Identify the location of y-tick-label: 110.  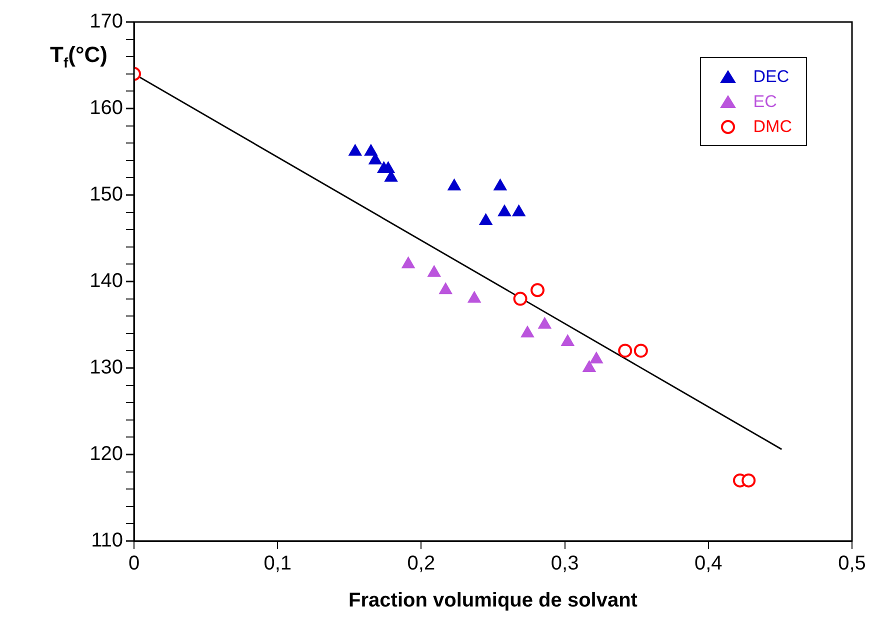
(107, 541).